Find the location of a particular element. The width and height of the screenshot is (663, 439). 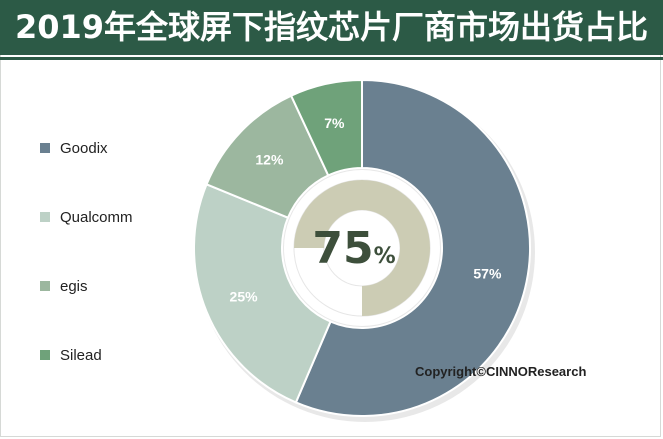

legend-label-silead: Silead is located at coordinates (81, 355).